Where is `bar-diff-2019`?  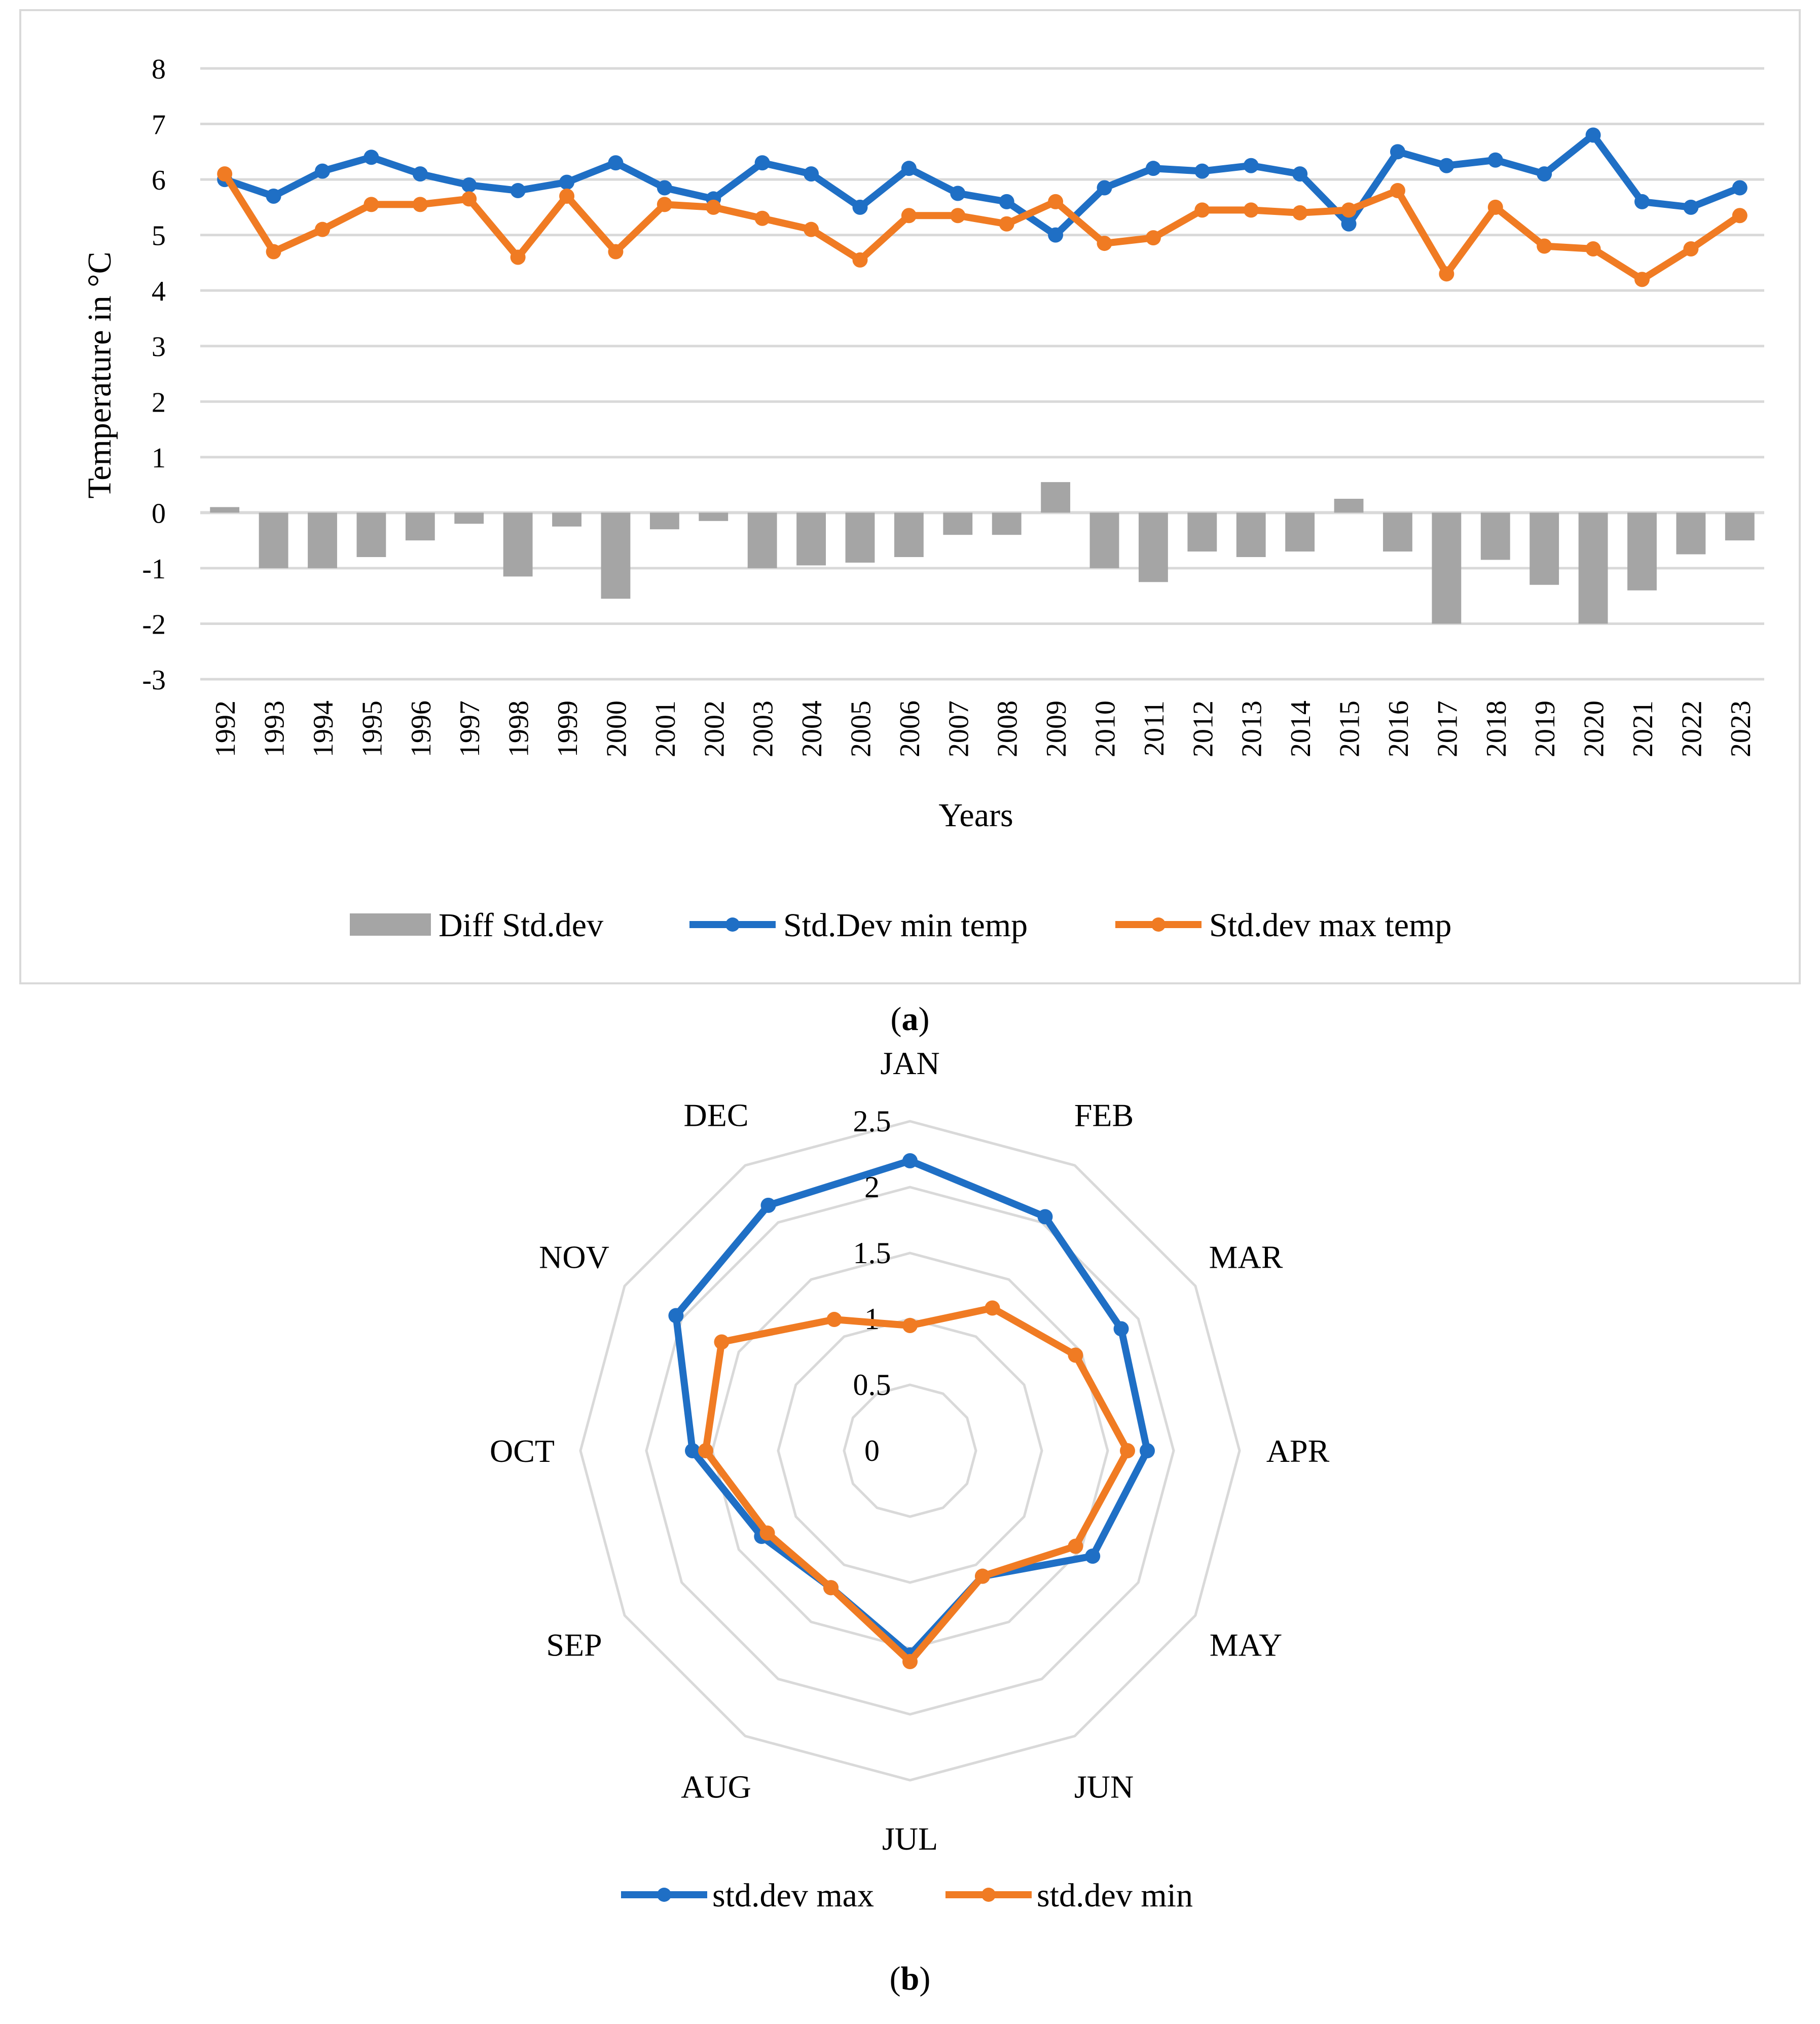
bar-diff-2019 is located at coordinates (1545, 548).